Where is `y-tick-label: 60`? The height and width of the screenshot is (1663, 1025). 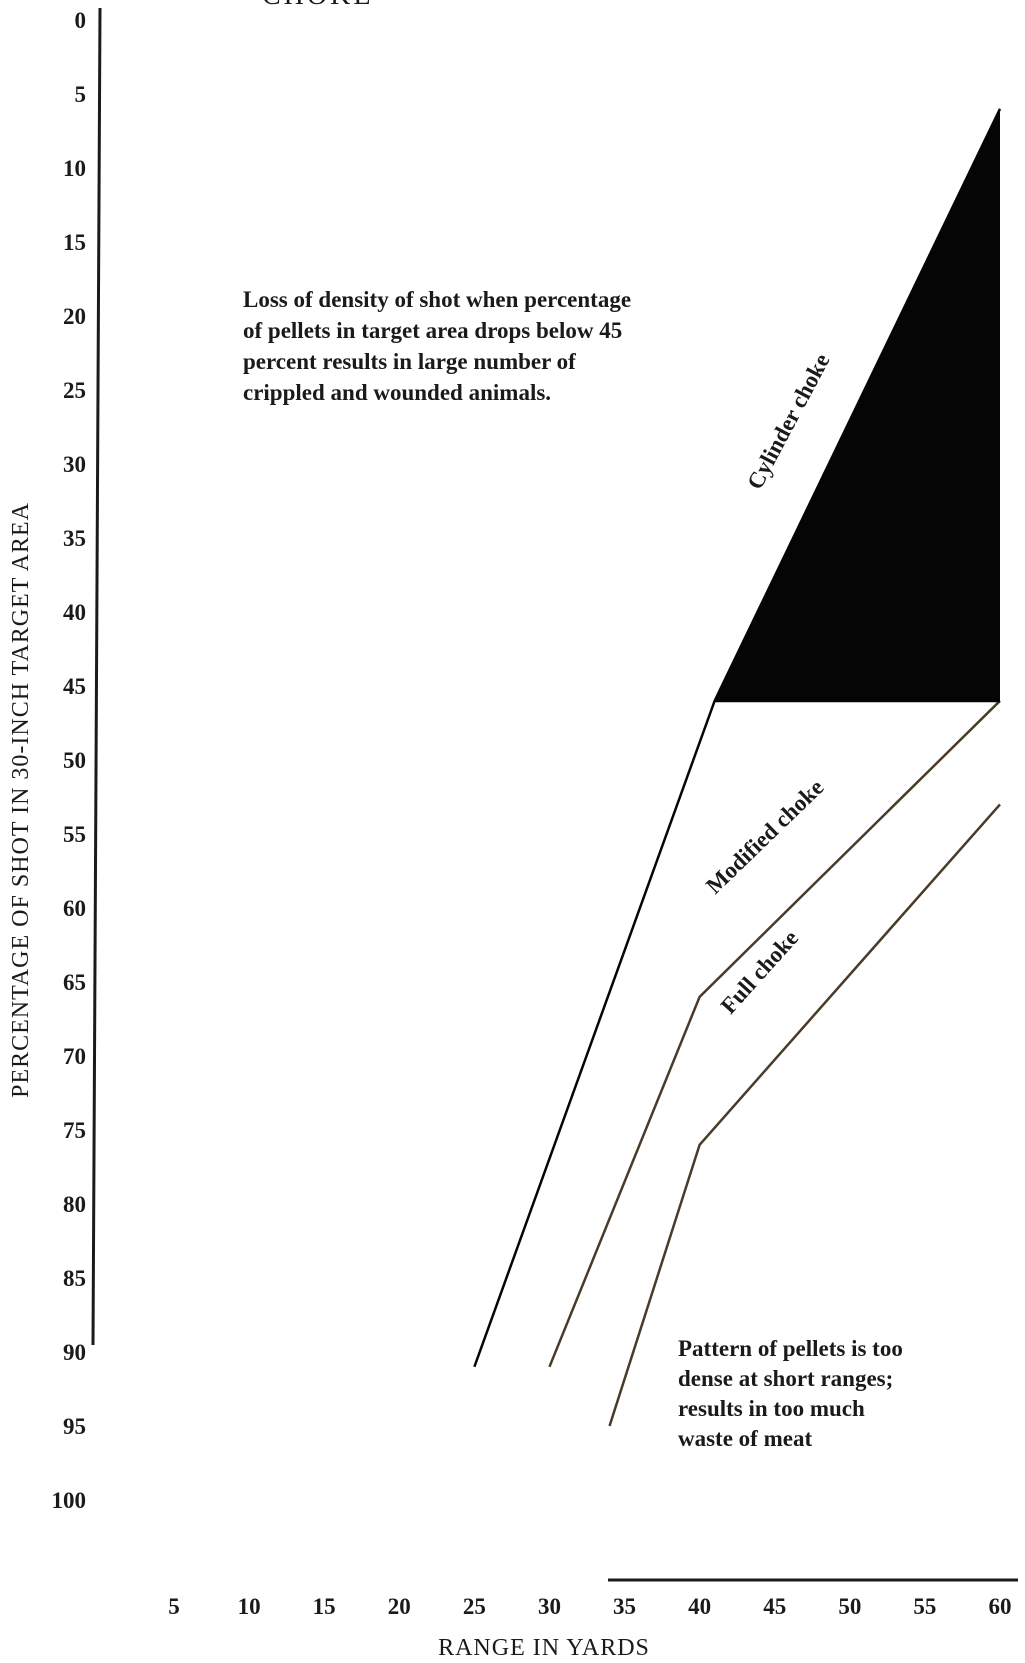 y-tick-label: 60 is located at coordinates (74, 908).